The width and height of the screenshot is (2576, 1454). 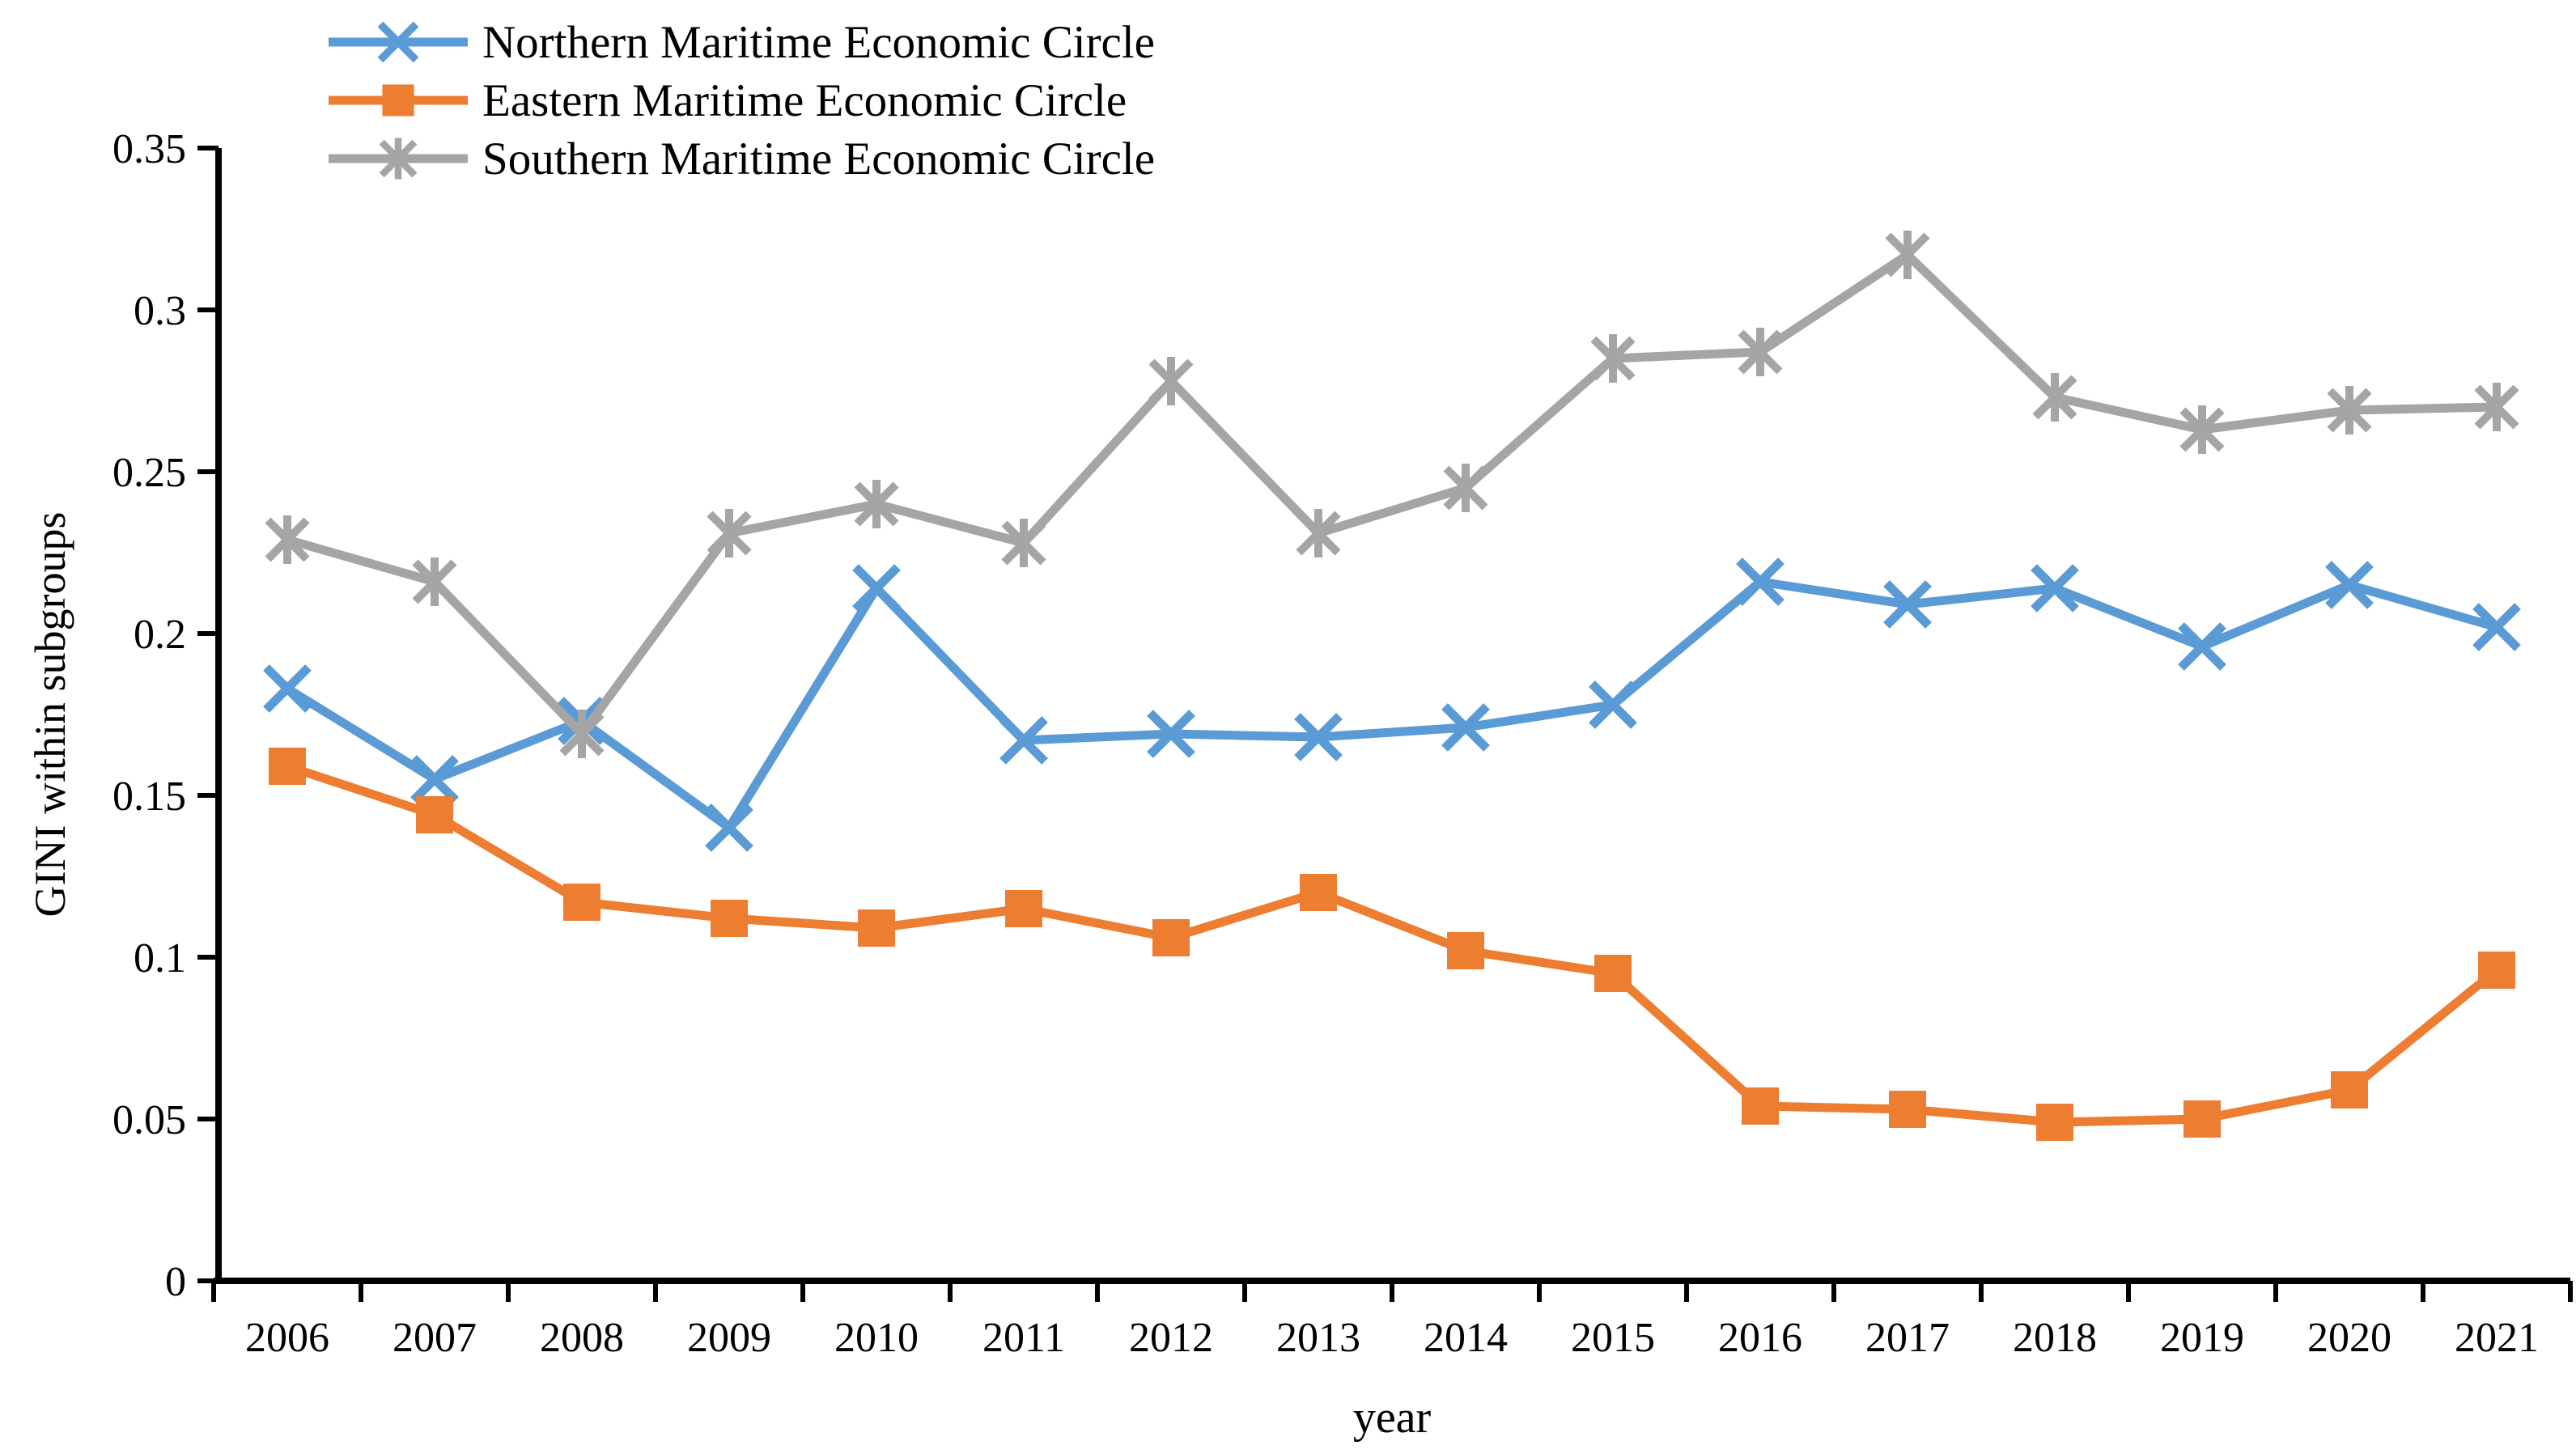 What do you see at coordinates (2202, 429) in the screenshot?
I see `marker-southern-2019` at bounding box center [2202, 429].